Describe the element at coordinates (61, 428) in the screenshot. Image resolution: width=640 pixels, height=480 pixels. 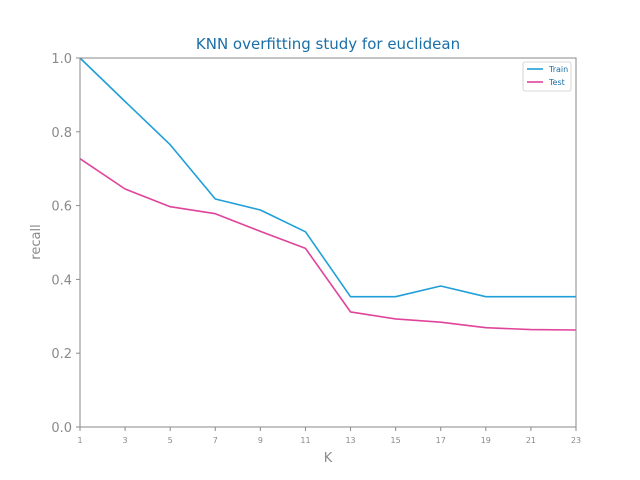
I see `y-tick-label: 0.0` at that location.